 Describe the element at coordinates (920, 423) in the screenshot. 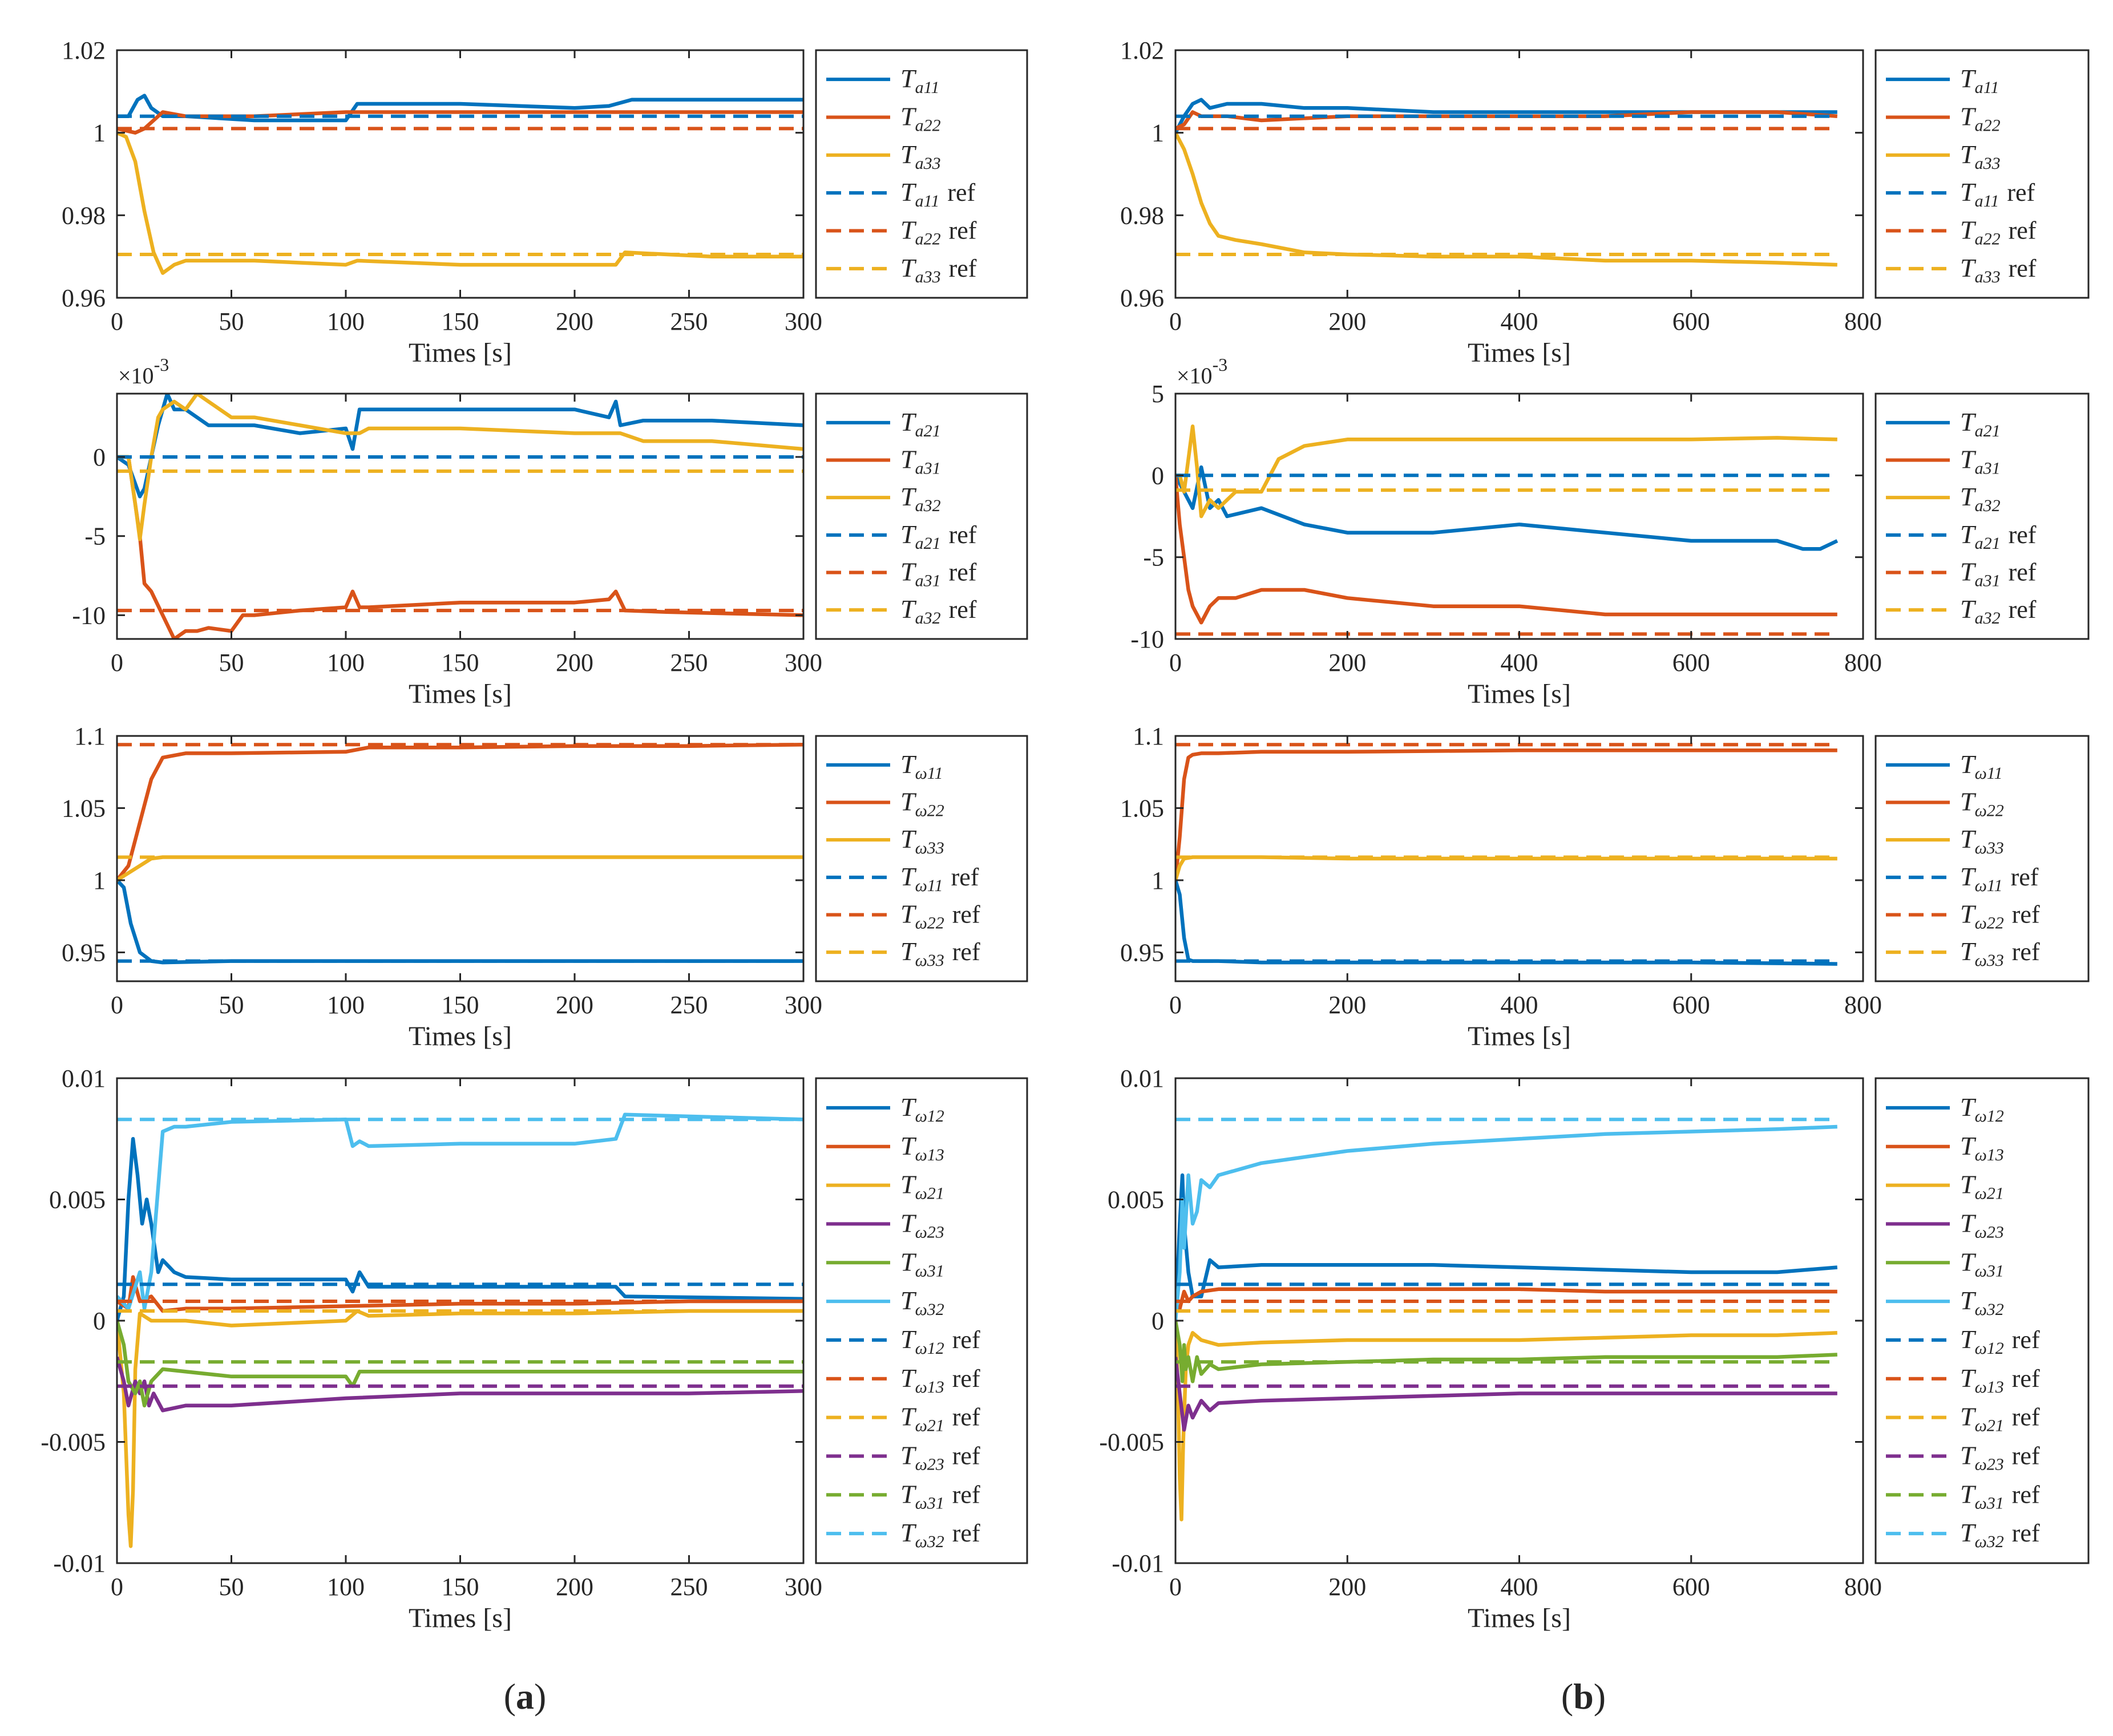

I see `legend-entry-label: Ta21` at that location.